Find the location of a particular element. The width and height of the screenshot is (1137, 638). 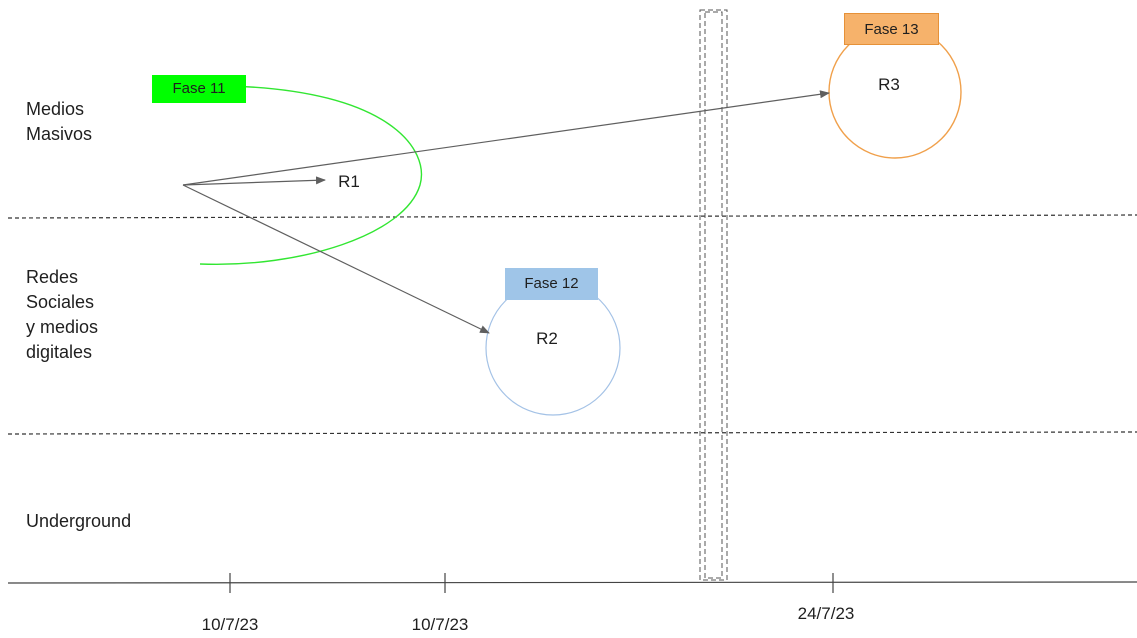

node-r2-label: R2 is located at coordinates (547, 338).